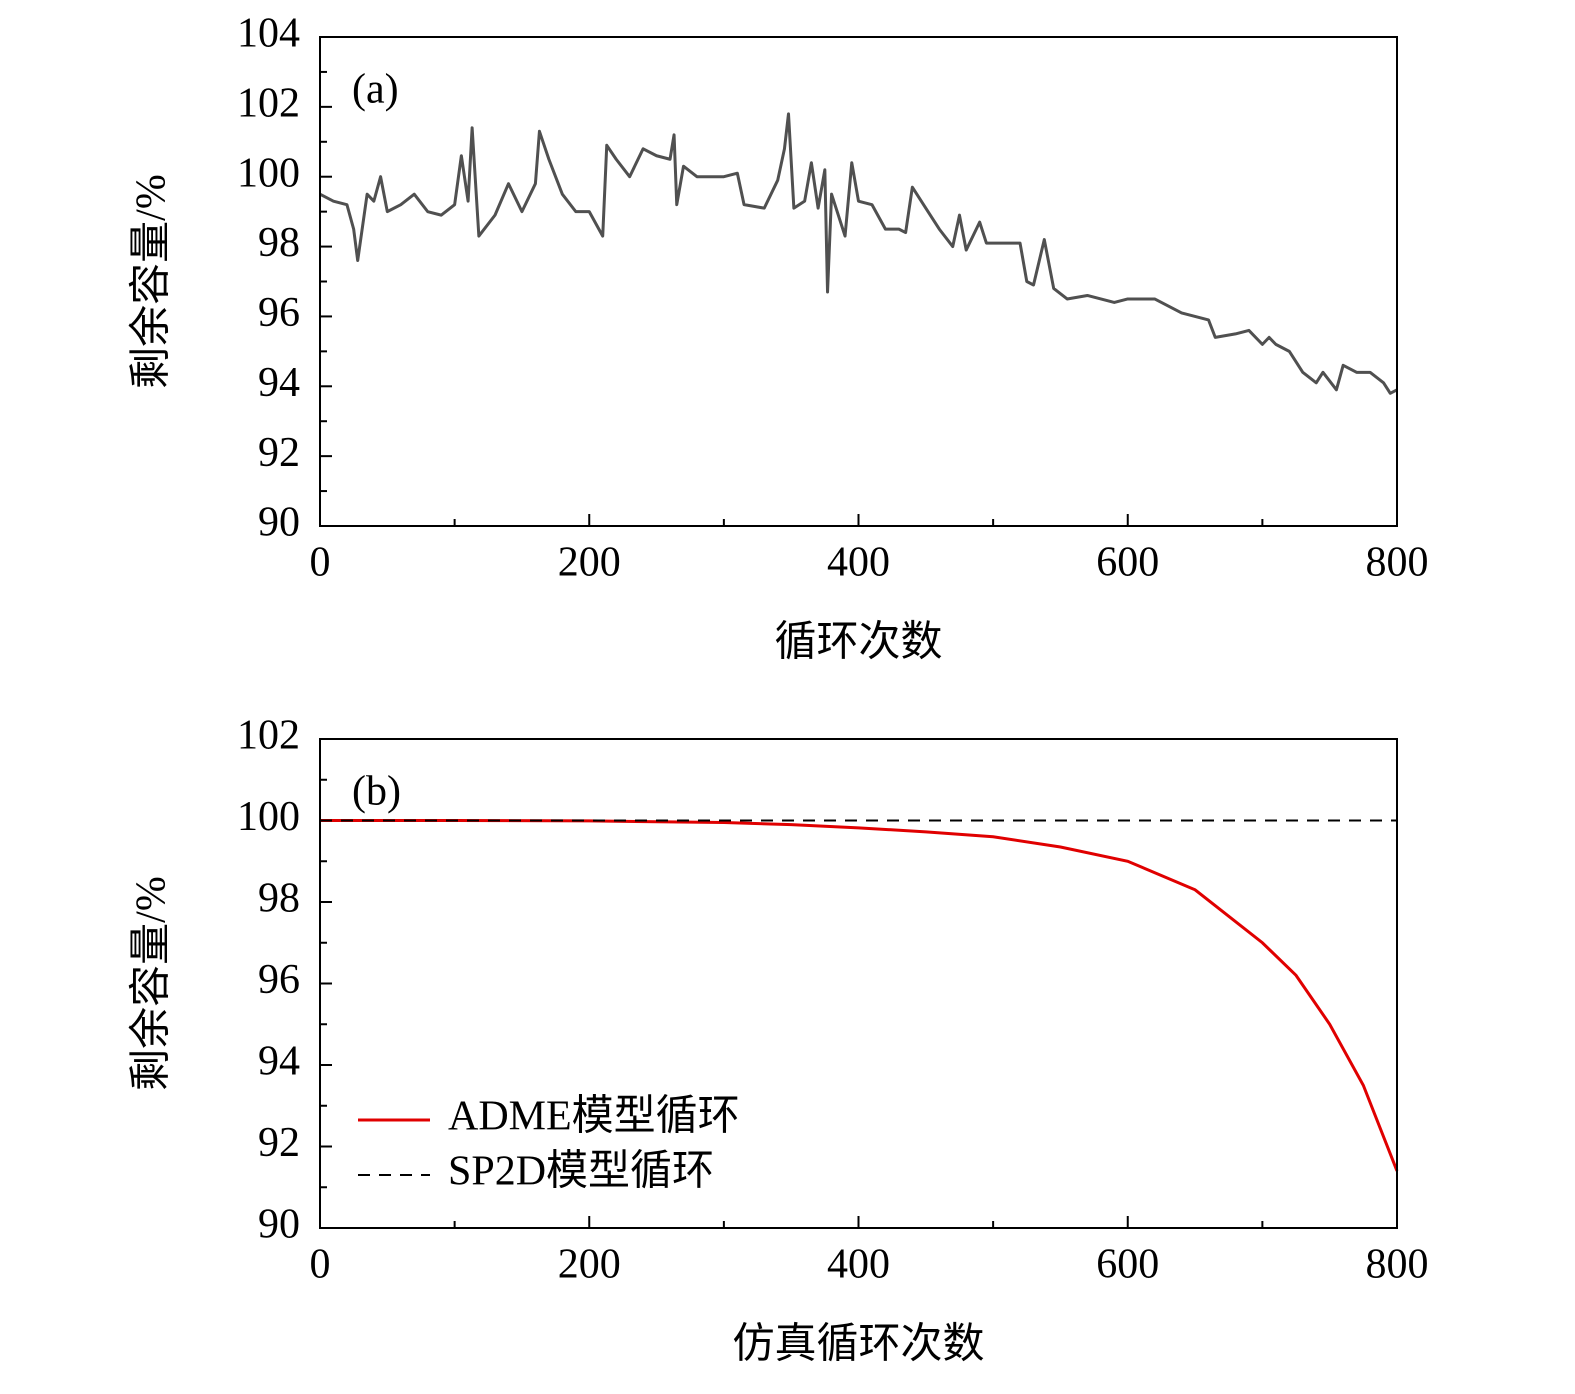  What do you see at coordinates (581, 1172) in the screenshot?
I see `legend-label: SP2D模型循环` at bounding box center [581, 1172].